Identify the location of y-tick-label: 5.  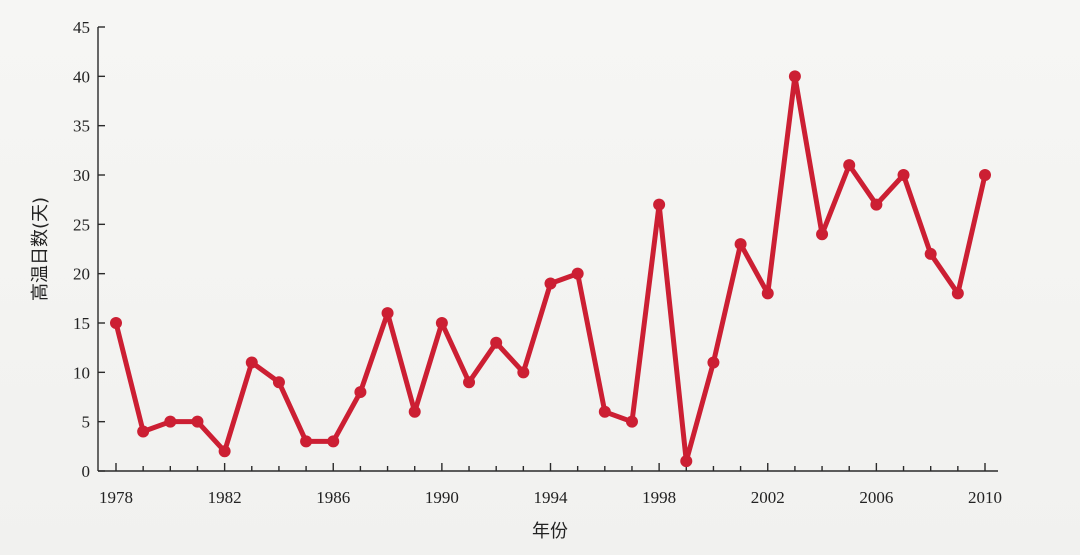
(86, 422).